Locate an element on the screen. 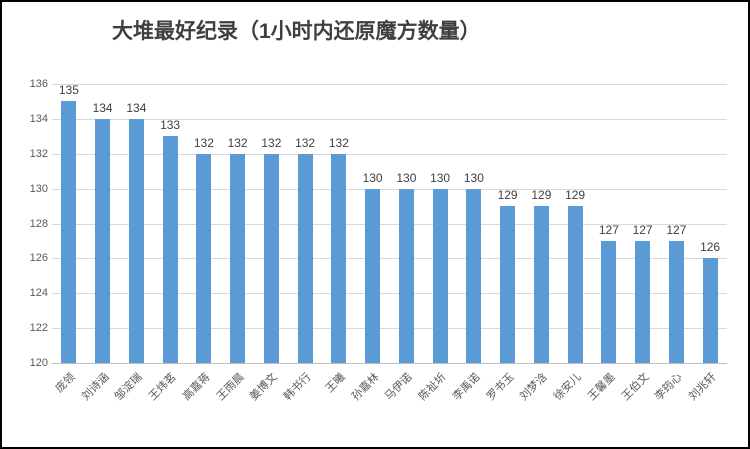 The height and width of the screenshot is (449, 750). y-tick-label: 136 is located at coordinates (38, 84).